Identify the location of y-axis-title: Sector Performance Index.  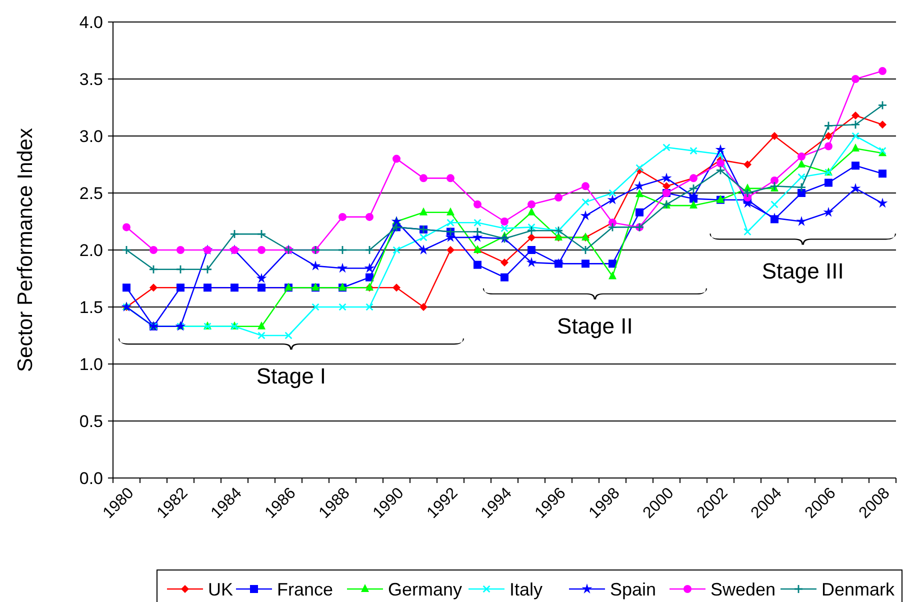
(25, 250).